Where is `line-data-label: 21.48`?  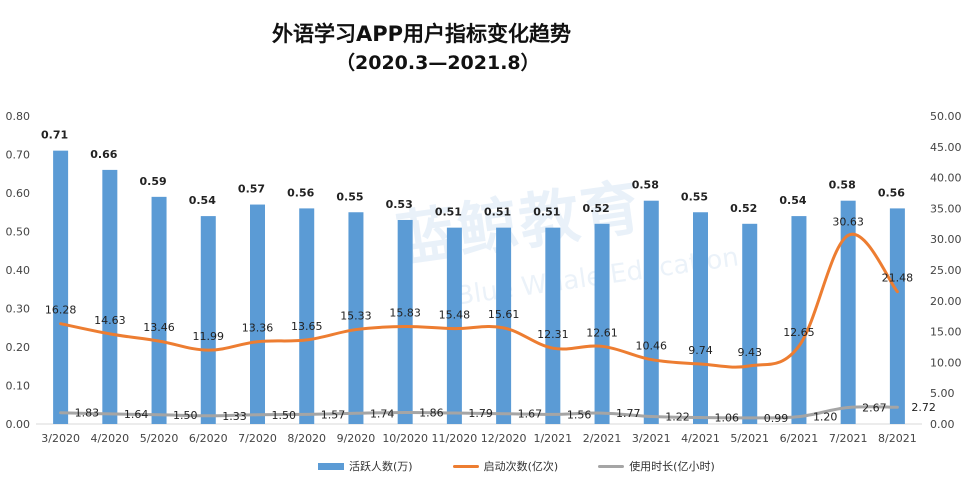
line-data-label: 21.48 is located at coordinates (898, 278).